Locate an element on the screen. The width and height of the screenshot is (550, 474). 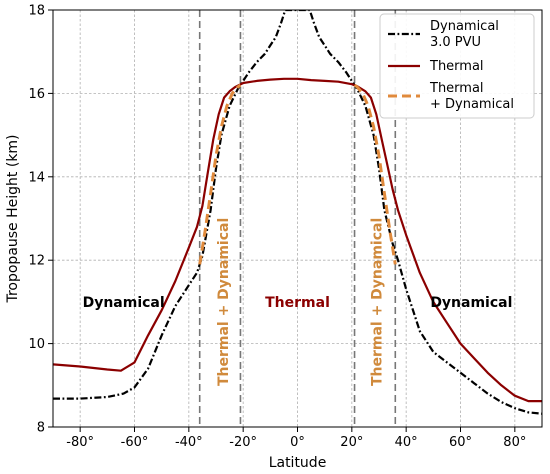
legend-label-2: + Dynamical is located at coordinates (472, 104).